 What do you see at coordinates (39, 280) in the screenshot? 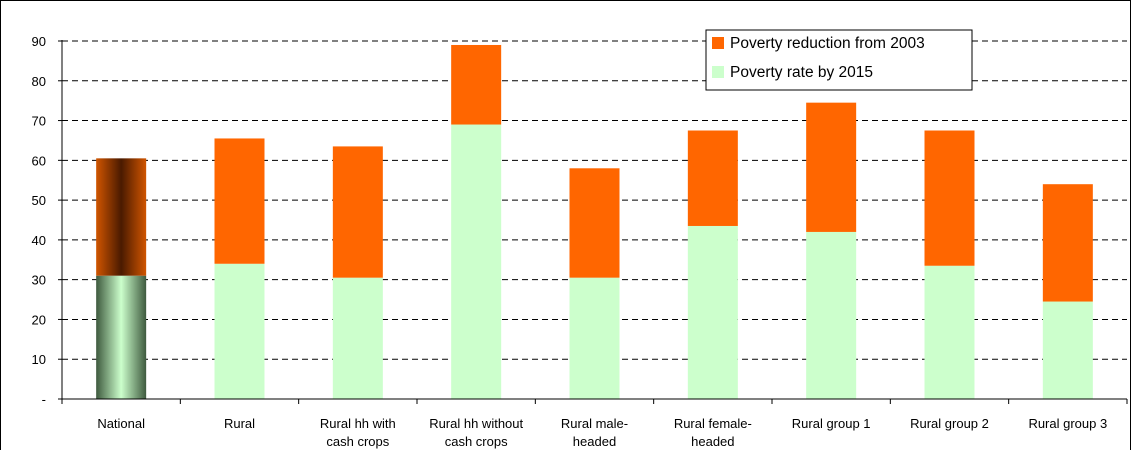
I see `y-tick-label: 30` at bounding box center [39, 280].